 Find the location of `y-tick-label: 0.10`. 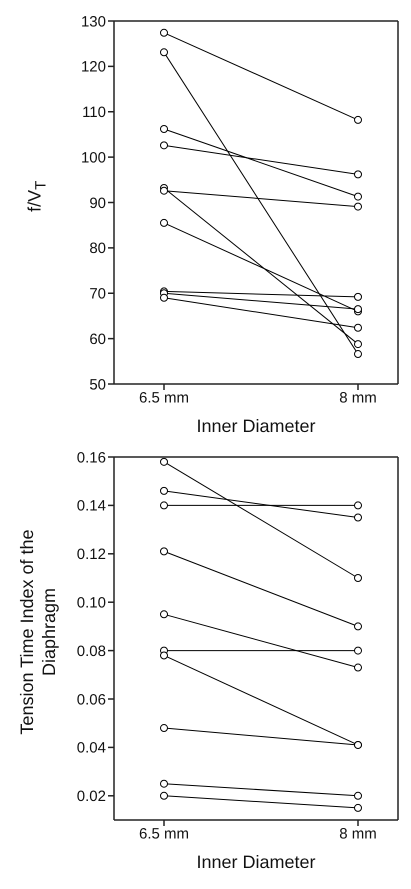

y-tick-label: 0.10 is located at coordinates (91, 603).